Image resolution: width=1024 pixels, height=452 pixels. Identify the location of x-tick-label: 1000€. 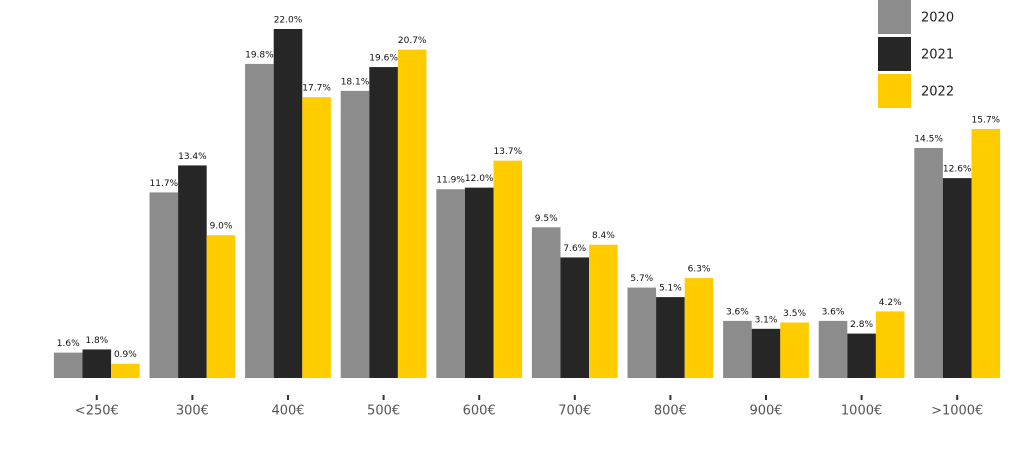
(861, 411).